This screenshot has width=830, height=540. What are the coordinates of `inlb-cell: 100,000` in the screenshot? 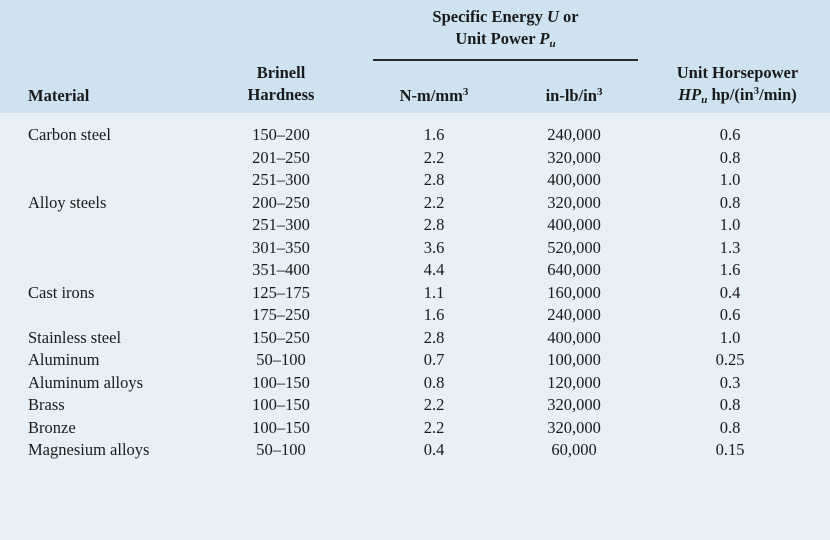 It's located at (574, 359).